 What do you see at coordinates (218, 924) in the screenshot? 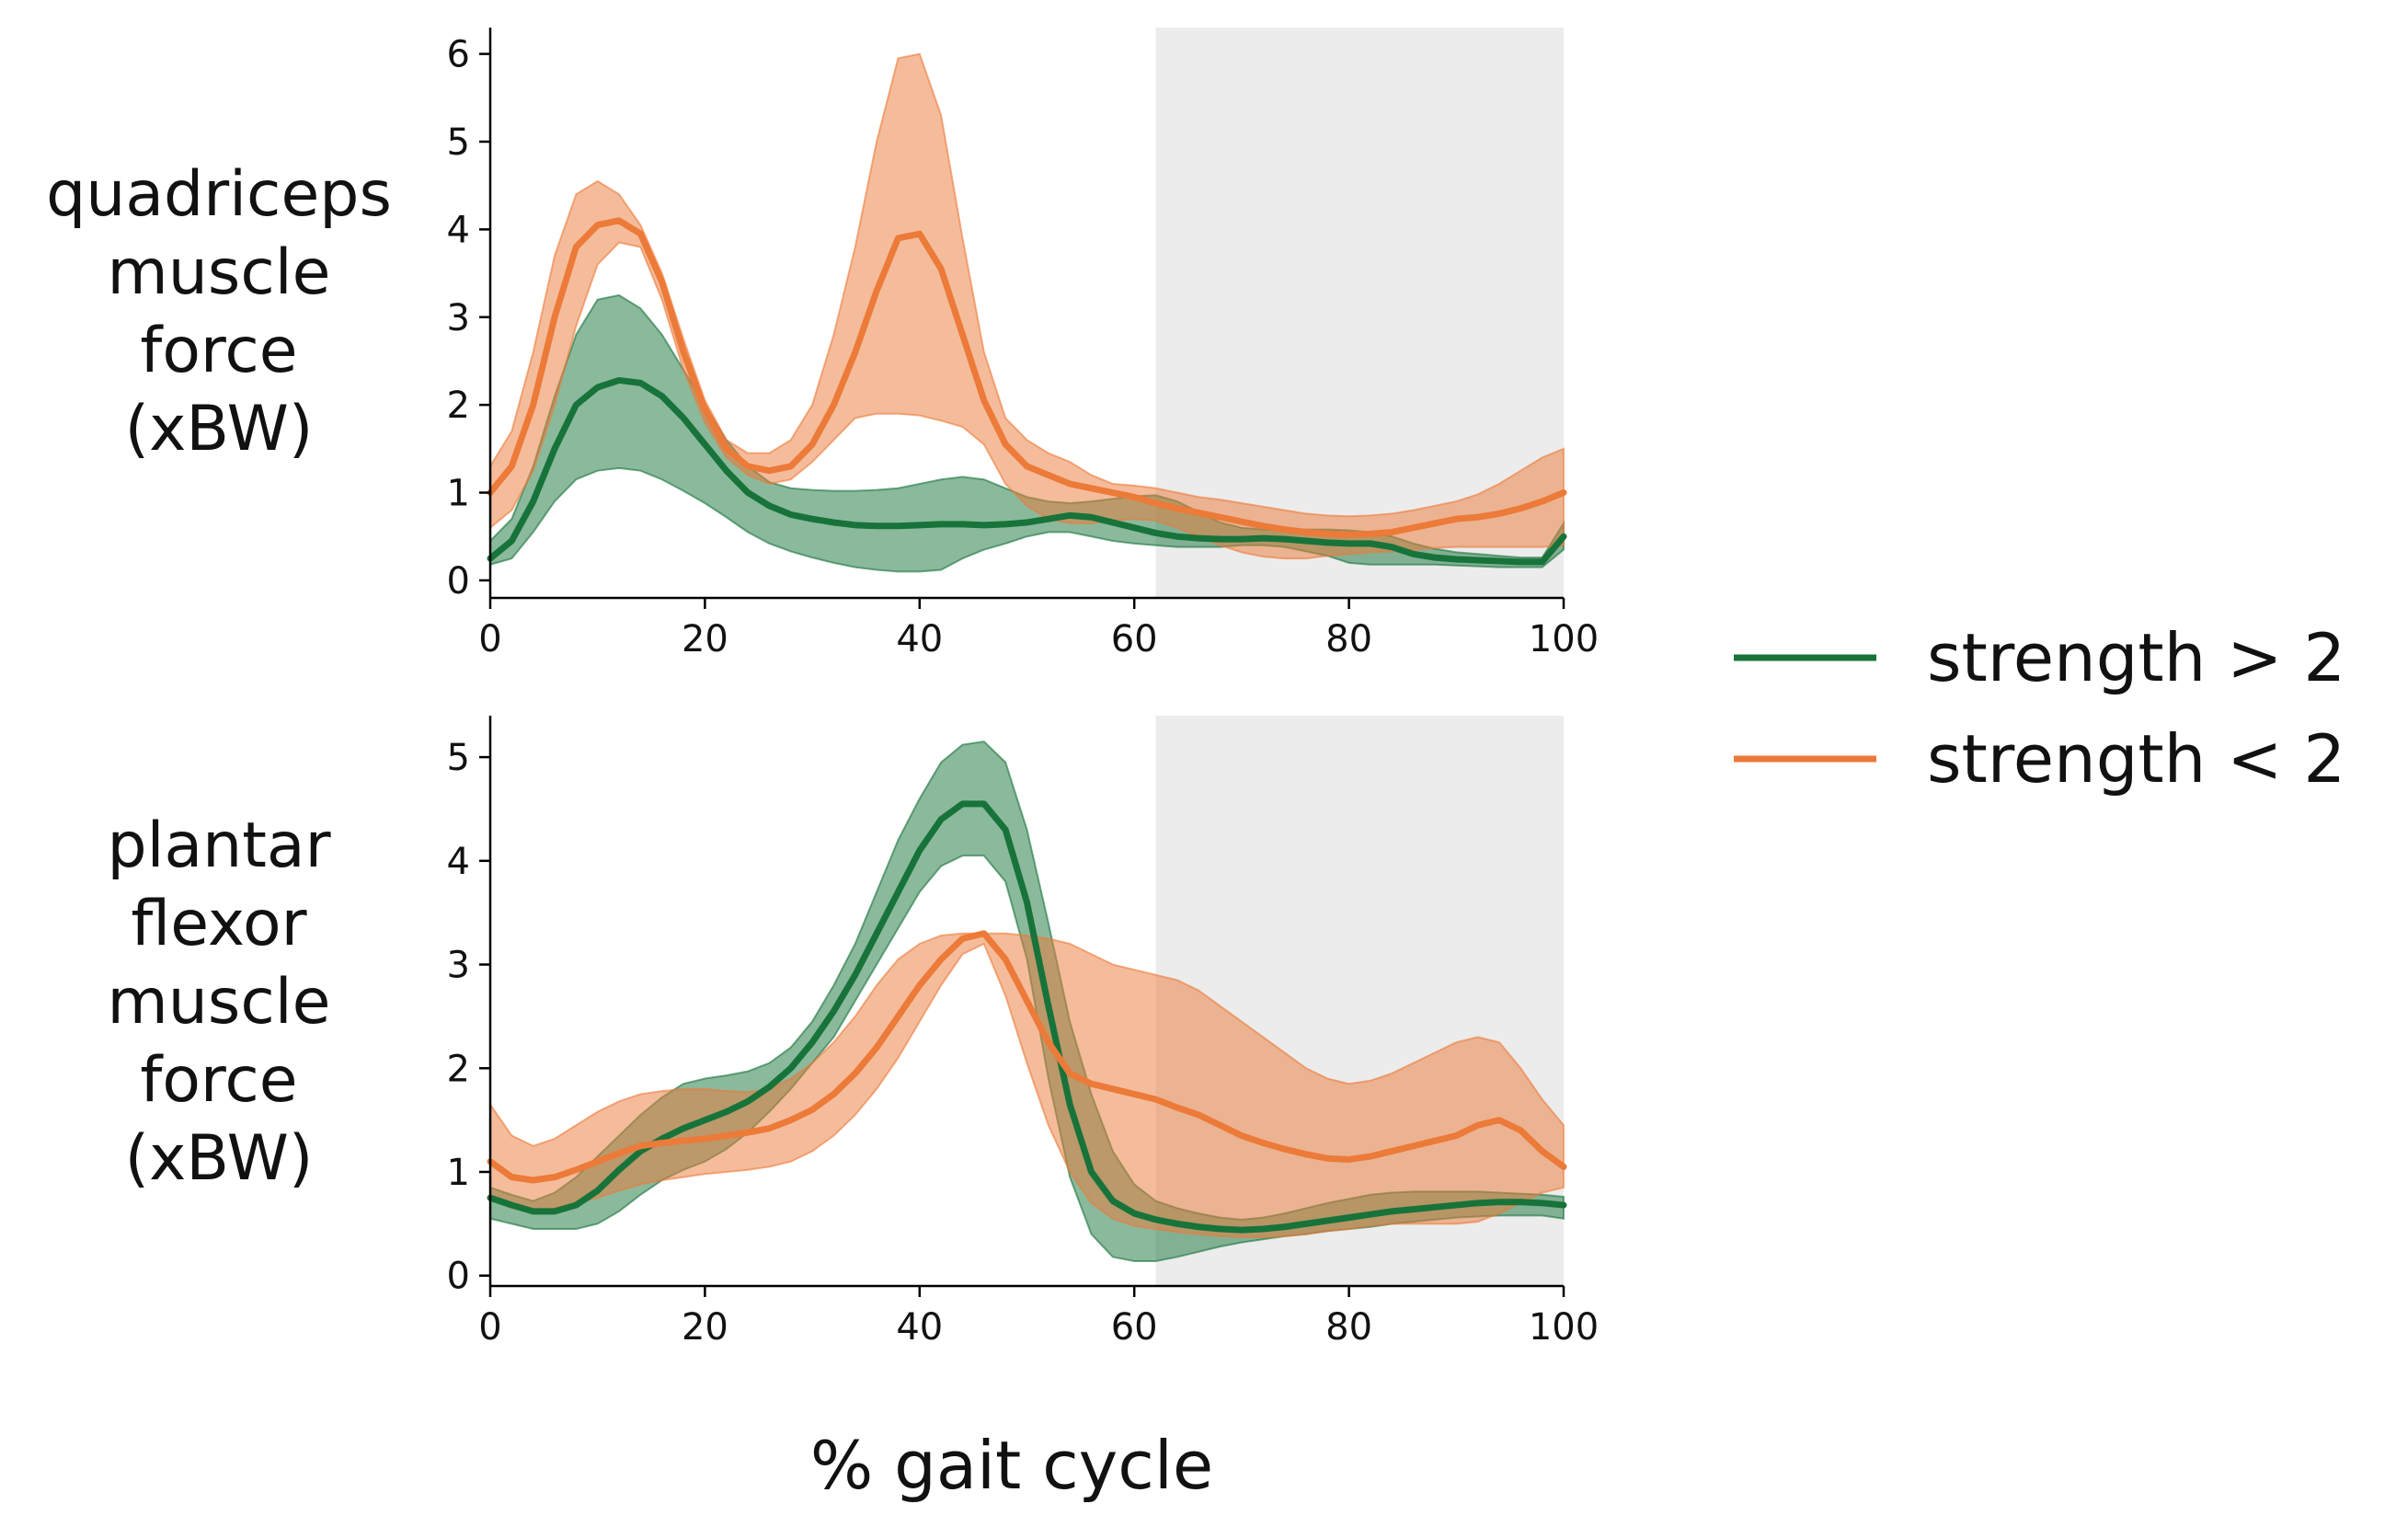
I see `panel1-ylabel-line: flexor` at bounding box center [218, 924].